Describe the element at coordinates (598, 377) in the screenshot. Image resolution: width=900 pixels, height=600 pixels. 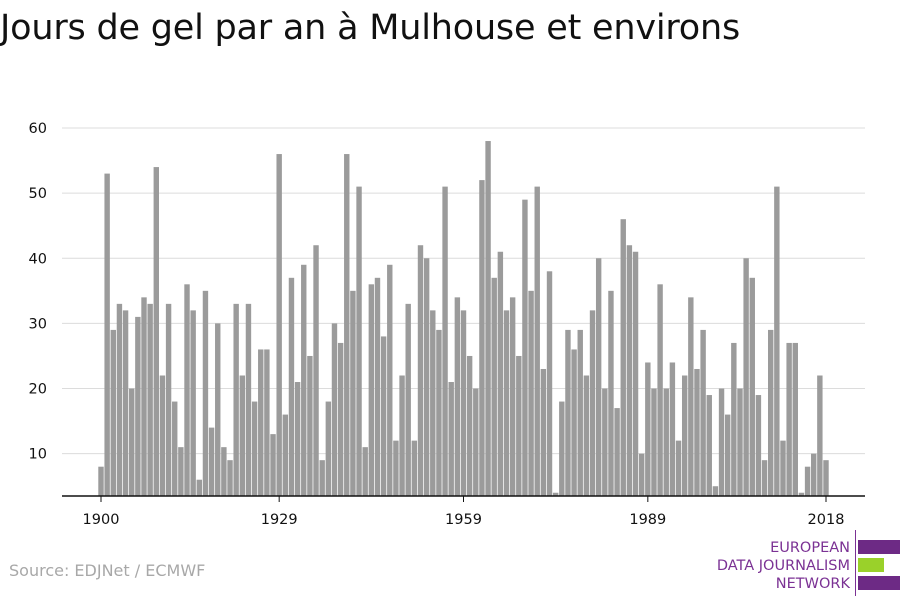
I see `bar-1981` at that location.